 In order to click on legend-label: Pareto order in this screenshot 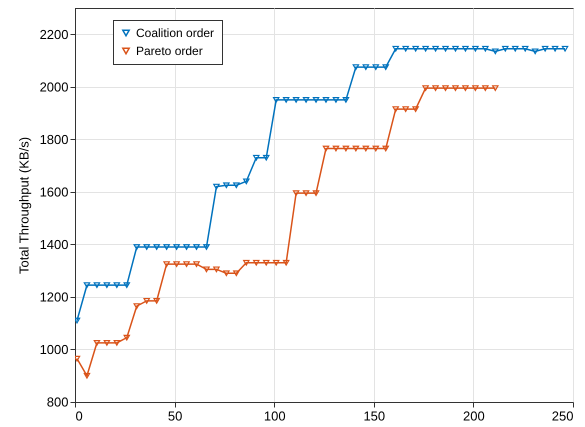, I will do `click(169, 51)`.